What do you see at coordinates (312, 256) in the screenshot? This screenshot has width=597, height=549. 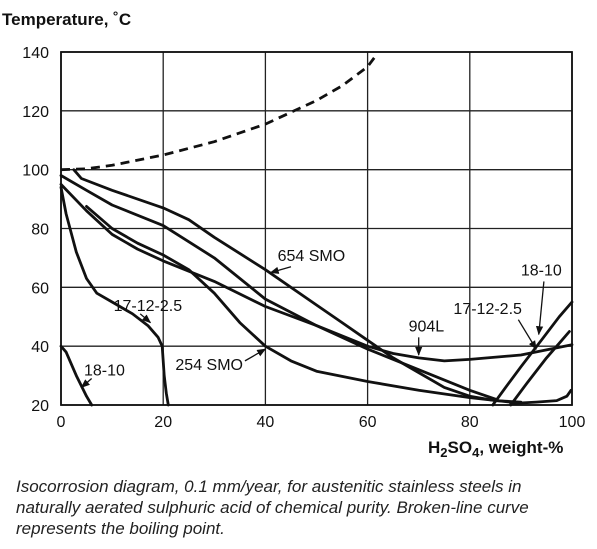 I see `curve-label: 654 SMO` at bounding box center [312, 256].